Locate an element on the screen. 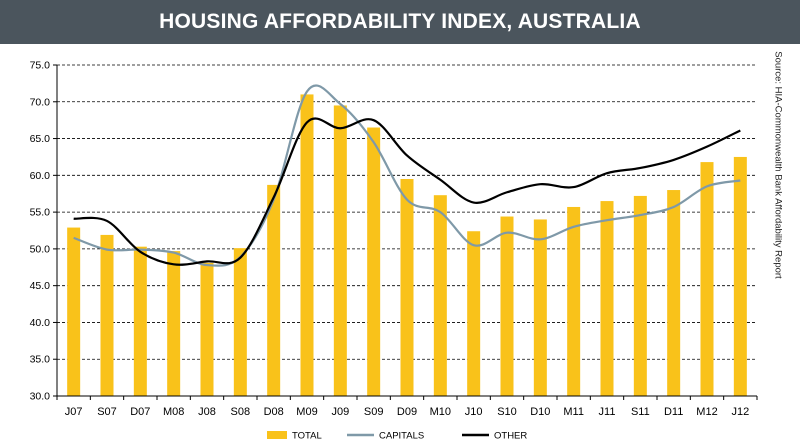 This screenshot has width=800, height=448. legend-label-other: OTHER is located at coordinates (510, 436).